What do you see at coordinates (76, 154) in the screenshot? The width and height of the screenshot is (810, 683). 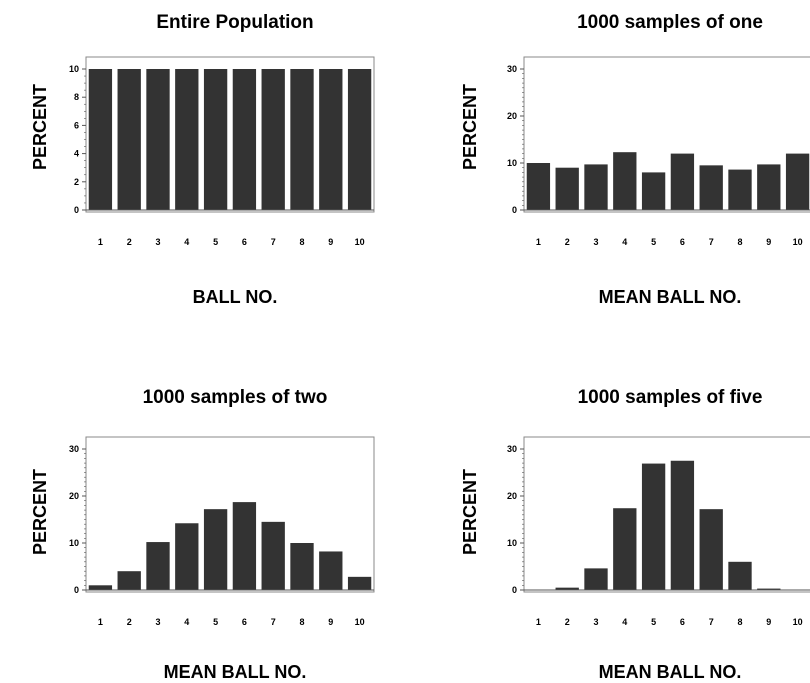 I see `y-tick-label: 4` at bounding box center [76, 154].